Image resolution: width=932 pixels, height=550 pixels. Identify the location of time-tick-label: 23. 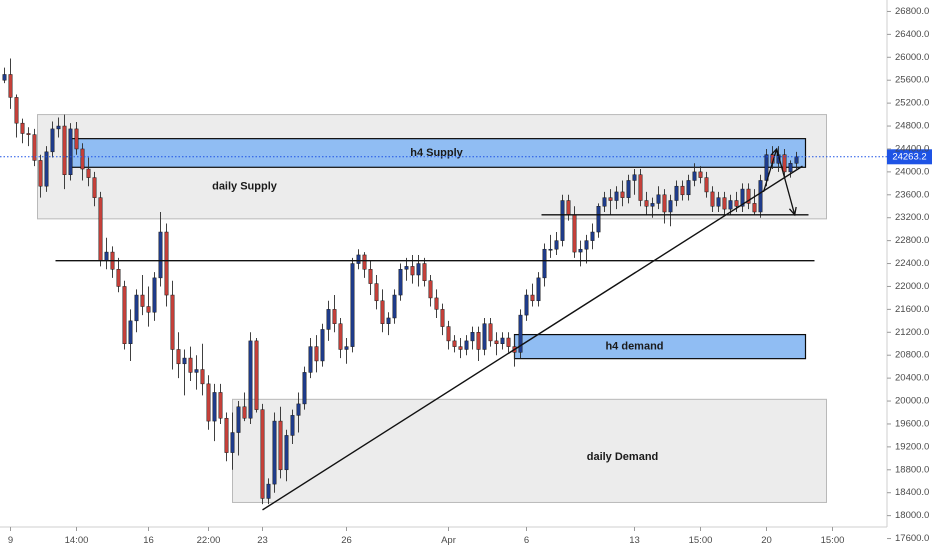
(262, 540).